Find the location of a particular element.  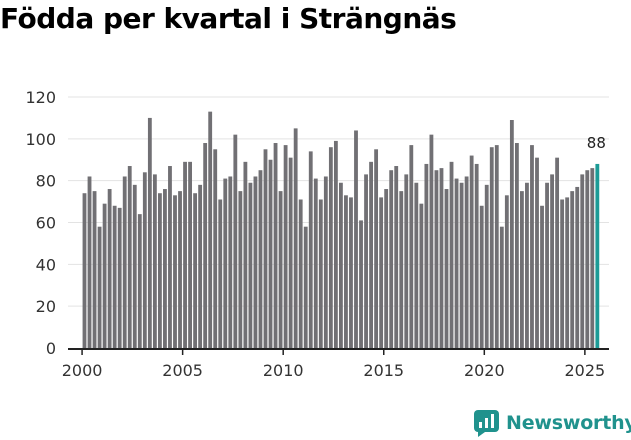

x-tick-label: 2020 is located at coordinates (484, 370).